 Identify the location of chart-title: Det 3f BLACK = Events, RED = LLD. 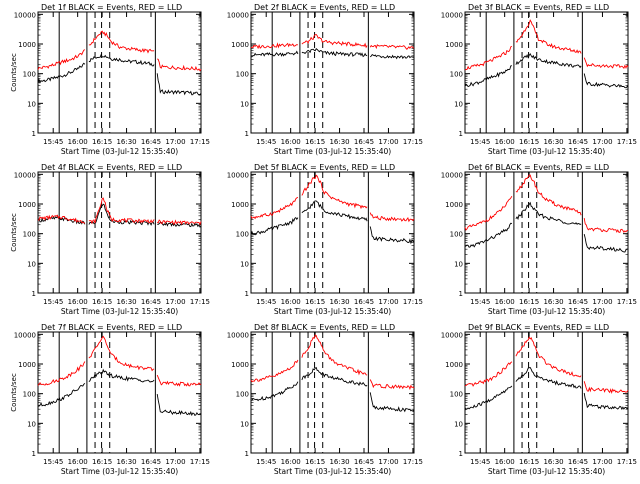
(538, 7).